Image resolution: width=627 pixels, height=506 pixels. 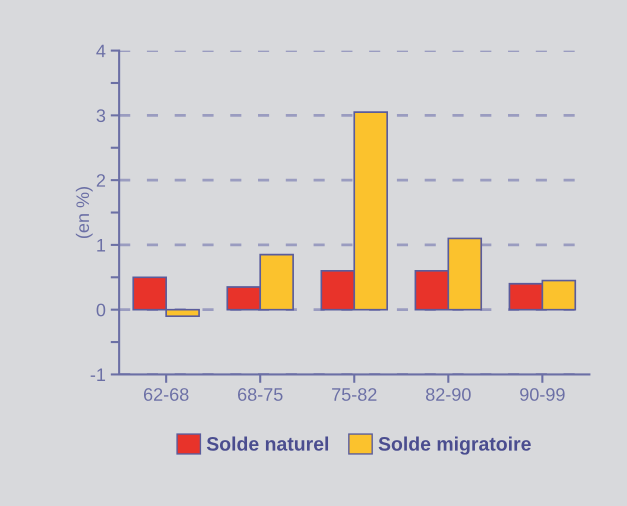 I want to click on y-tick-label: 2, so click(x=101, y=180).